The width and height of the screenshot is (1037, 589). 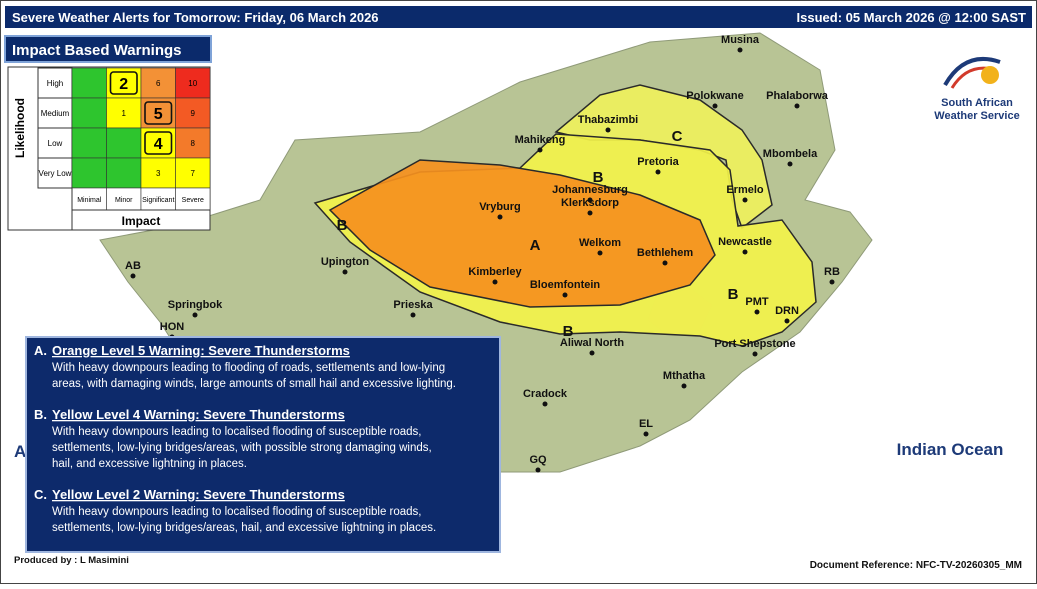 What do you see at coordinates (740, 40) in the screenshot?
I see `place-label: Musina` at bounding box center [740, 40].